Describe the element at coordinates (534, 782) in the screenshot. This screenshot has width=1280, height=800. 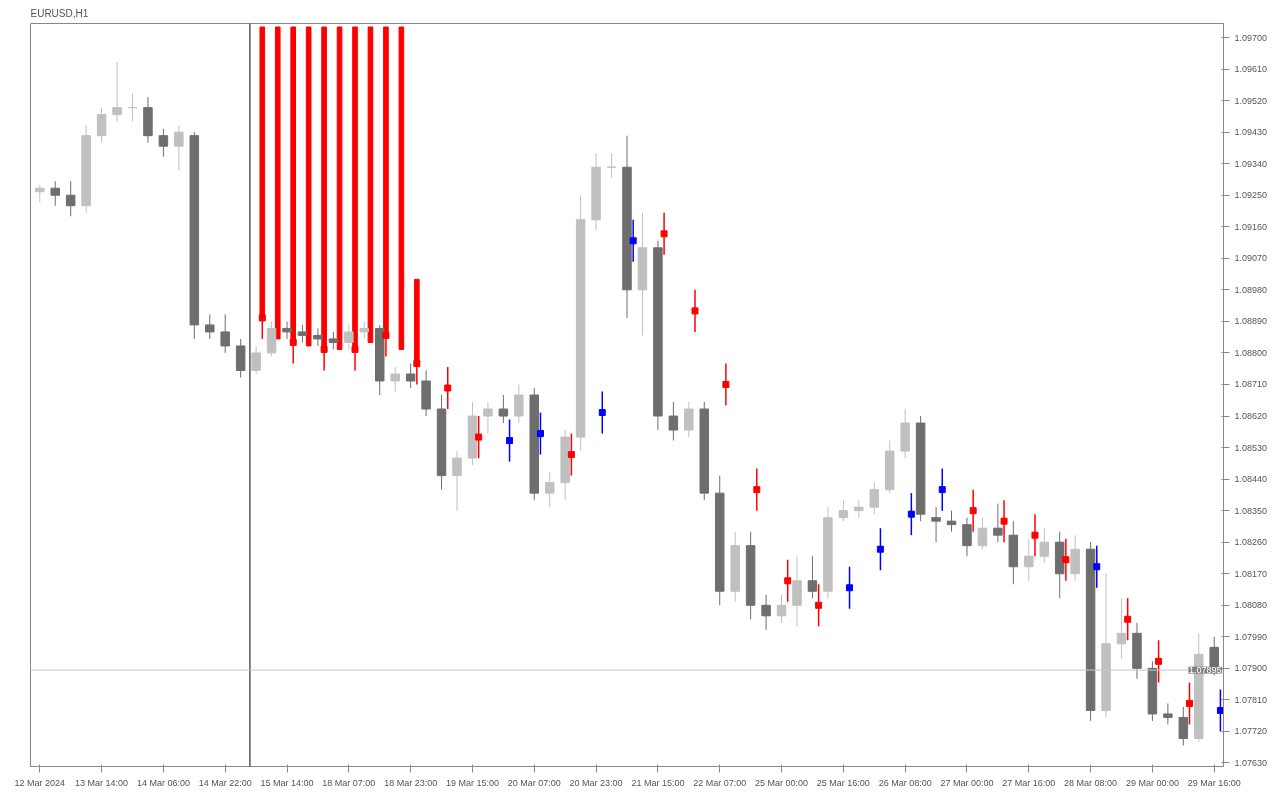
I see `x-tick-label: 20 Mar 07:00` at that location.